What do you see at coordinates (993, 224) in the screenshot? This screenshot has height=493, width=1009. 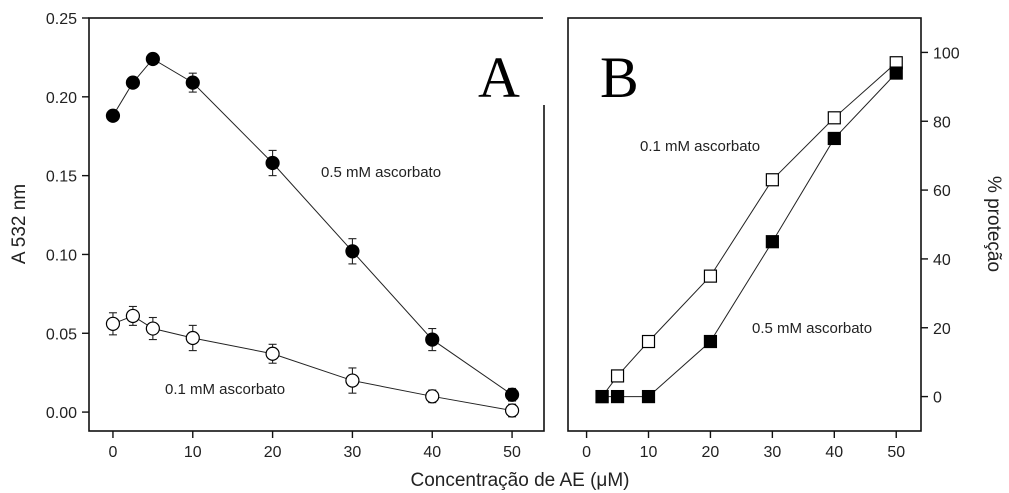 I see `panel-b-ylabel: % proteção` at bounding box center [993, 224].